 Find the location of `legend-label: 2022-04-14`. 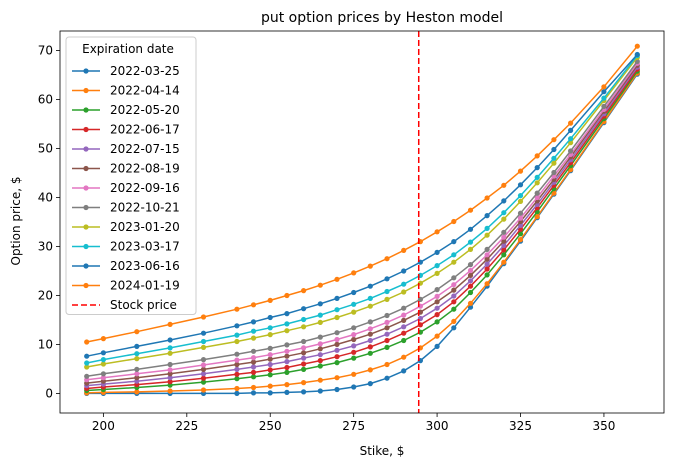

legend-label: 2022-04-14 is located at coordinates (145, 91).